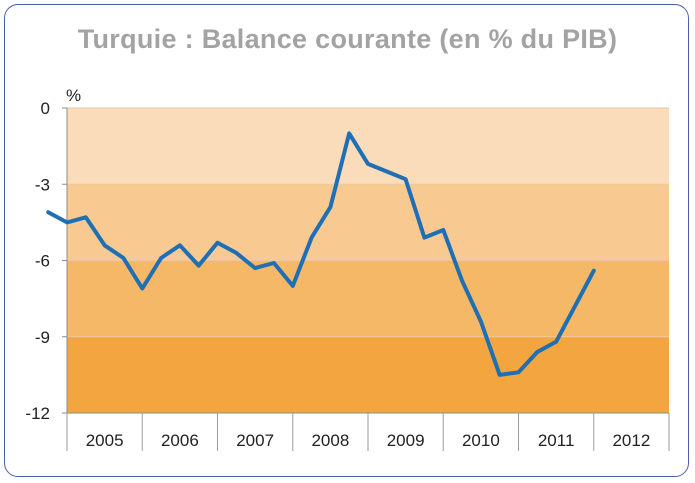 The width and height of the screenshot is (695, 483). Describe the element at coordinates (42, 337) in the screenshot. I see `y-tick-label-3: -9` at that location.